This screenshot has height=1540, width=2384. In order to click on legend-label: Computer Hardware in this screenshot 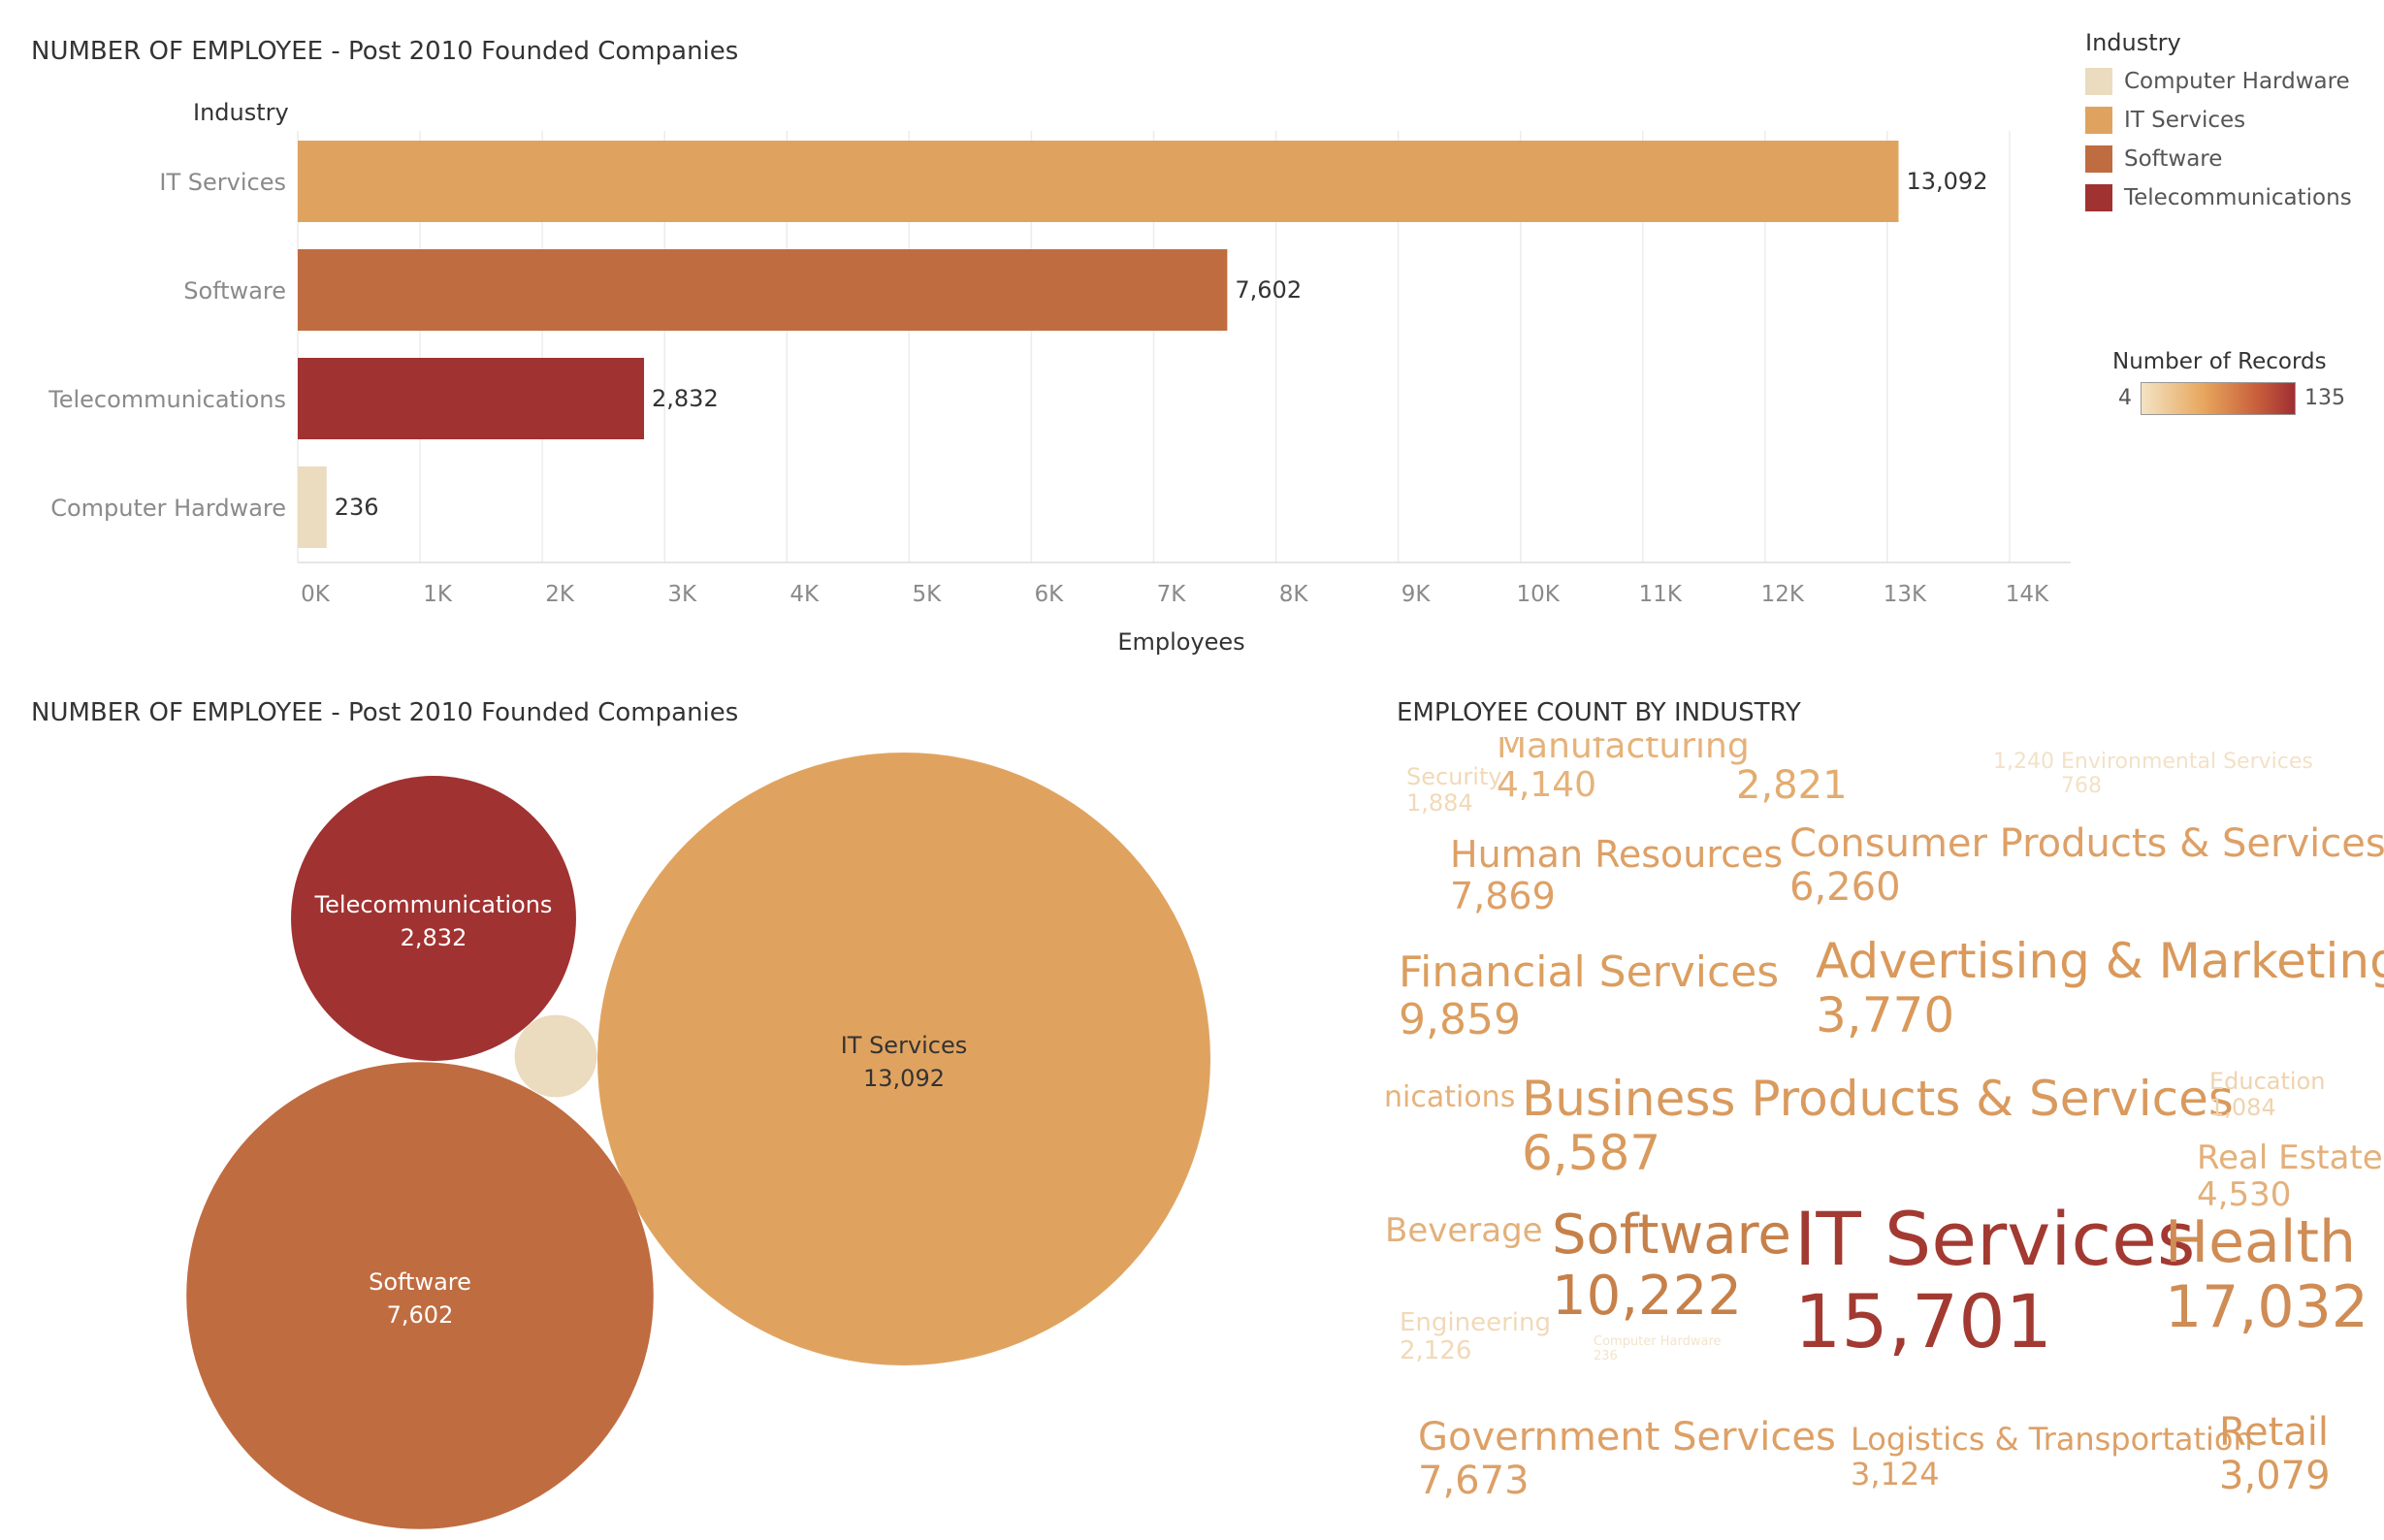, I will do `click(2237, 81)`.